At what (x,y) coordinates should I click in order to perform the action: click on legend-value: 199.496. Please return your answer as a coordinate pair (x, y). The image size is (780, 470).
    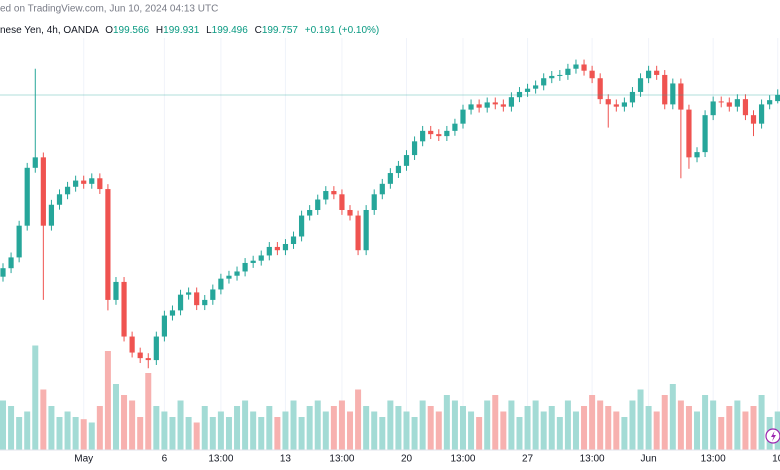
    Looking at the image, I should click on (230, 30).